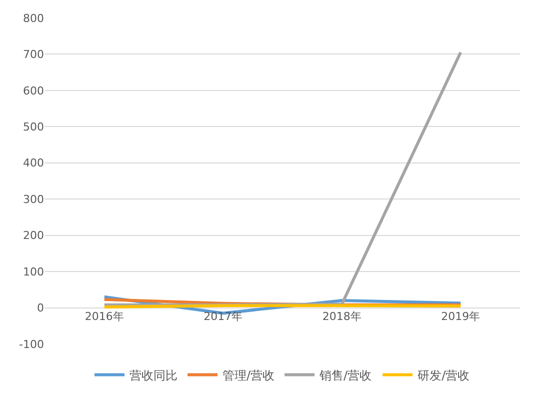 Image resolution: width=535 pixels, height=401 pixels. I want to click on y-tick-label: 200, so click(33, 235).